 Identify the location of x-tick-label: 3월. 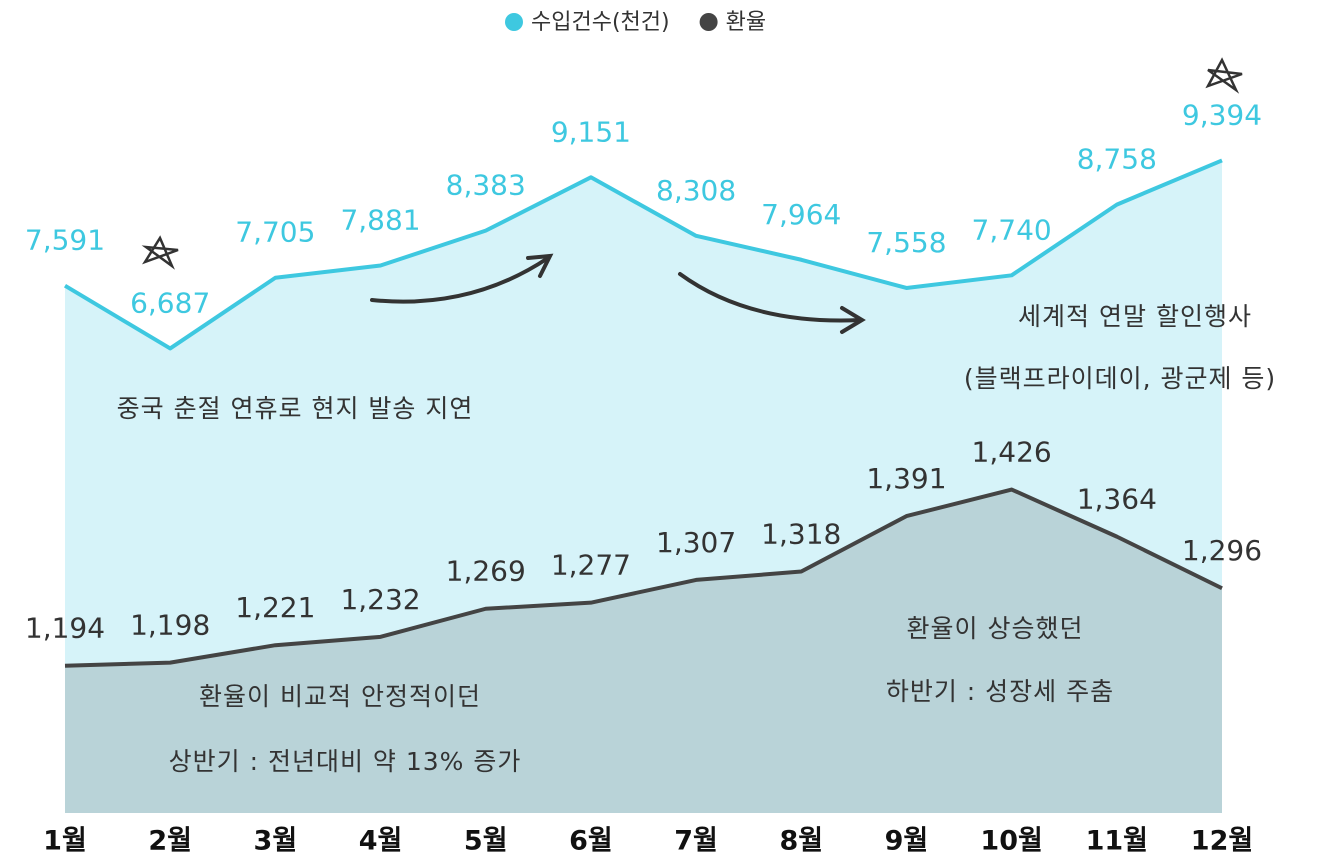
(276, 841).